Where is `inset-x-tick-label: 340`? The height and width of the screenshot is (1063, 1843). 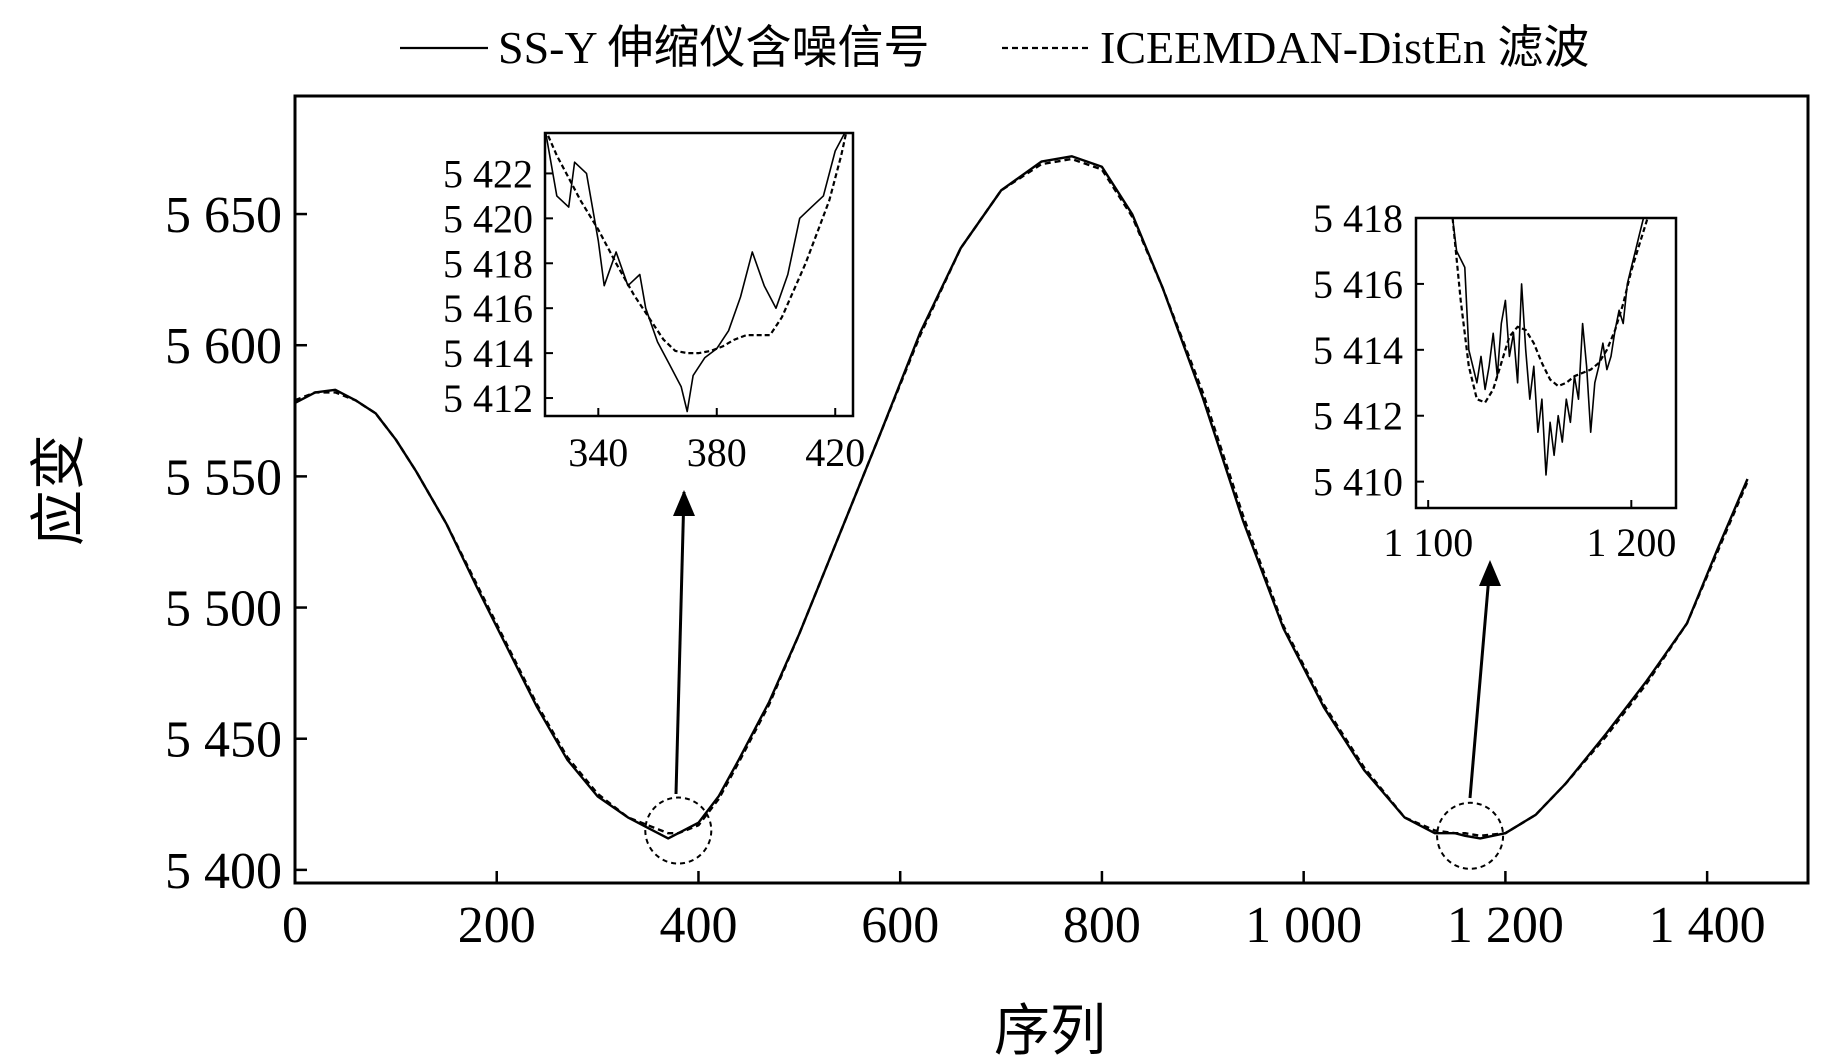 inset-x-tick-label: 340 is located at coordinates (598, 452).